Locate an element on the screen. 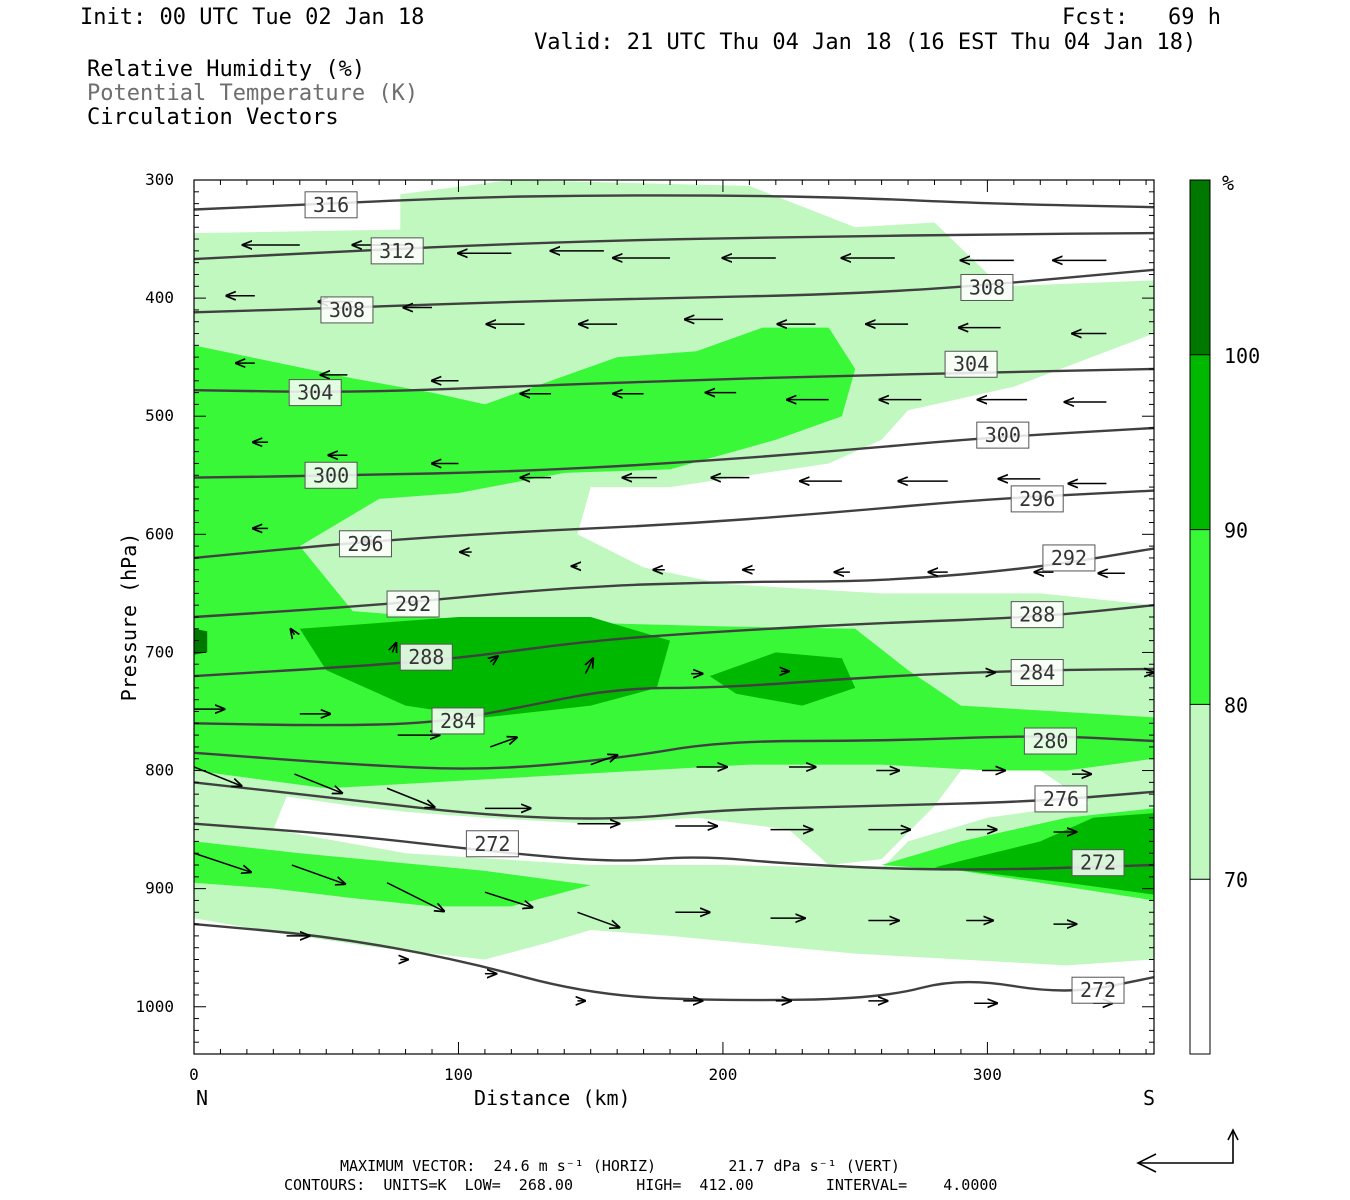  contour-label-300-4b-box is located at coordinates (1003, 435).